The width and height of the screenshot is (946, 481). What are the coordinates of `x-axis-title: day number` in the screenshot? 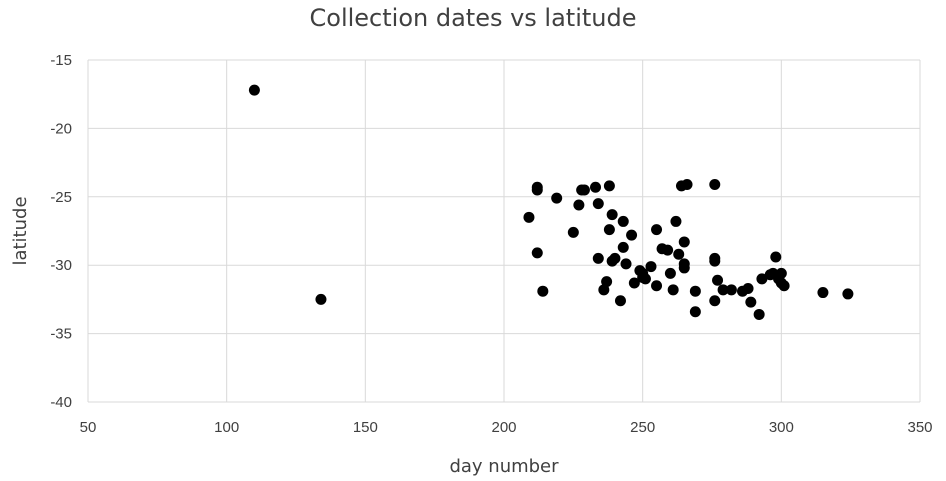 It's located at (504, 466).